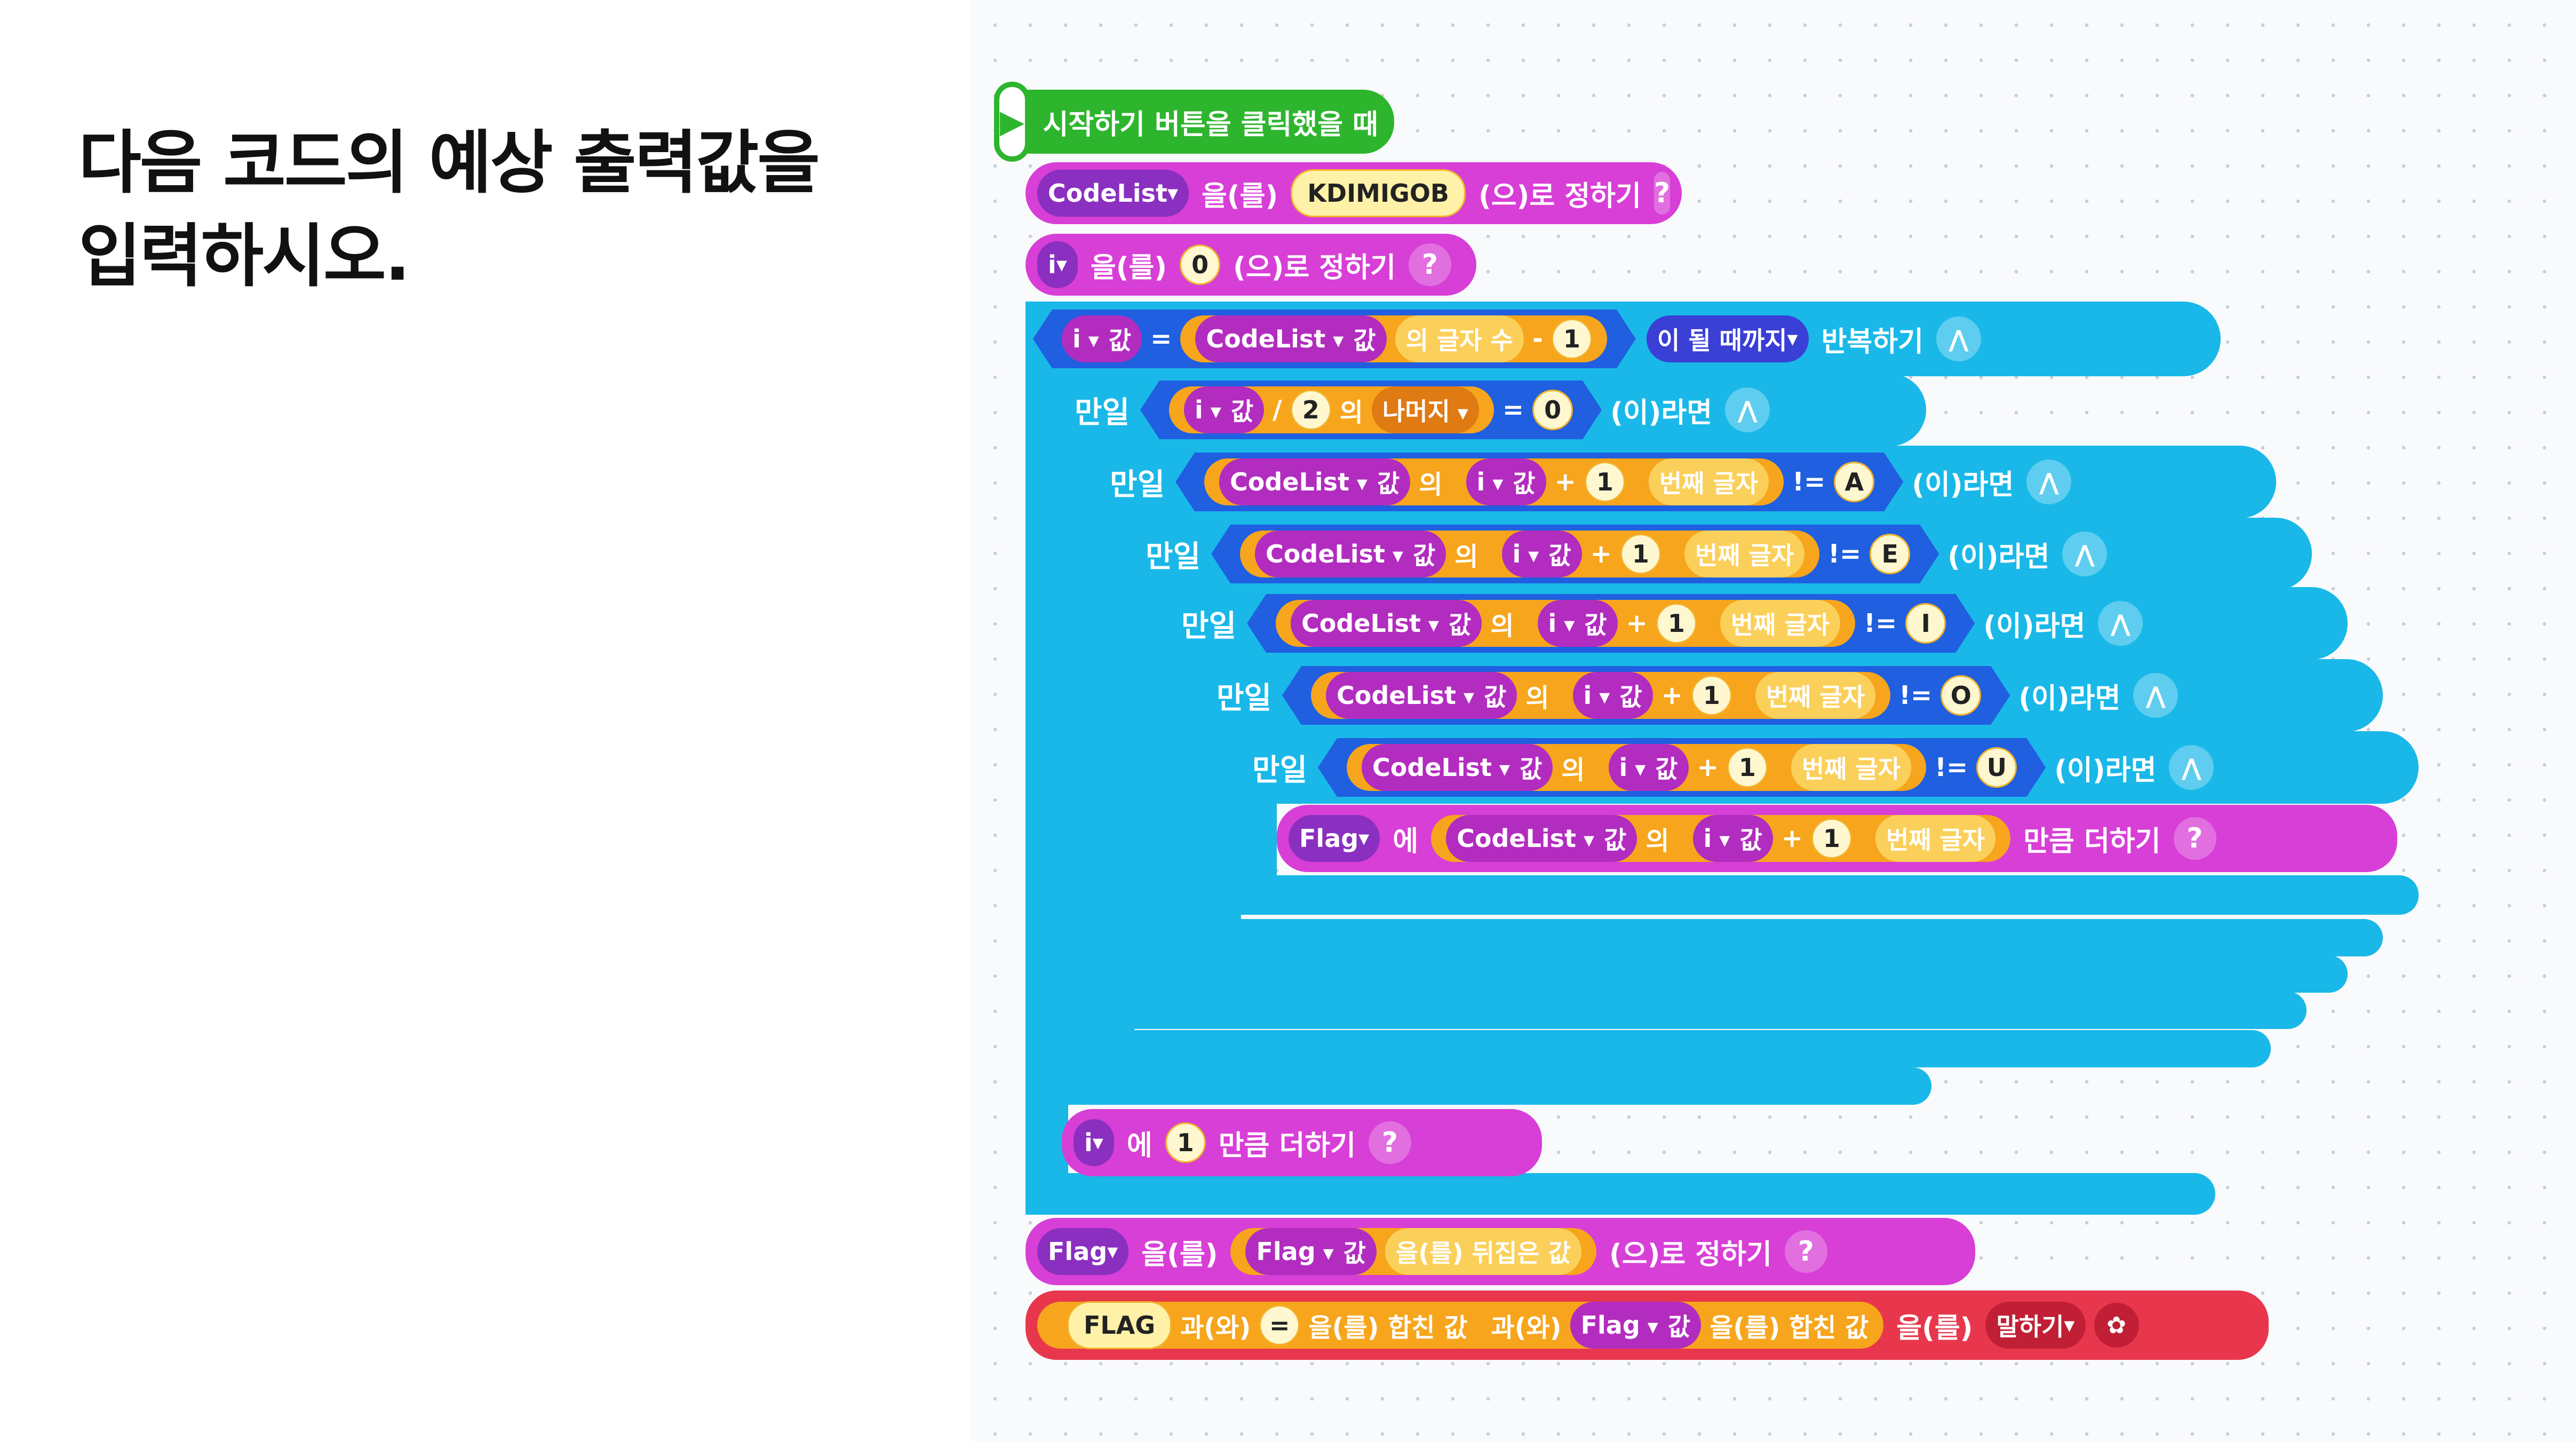 Image resolution: width=2576 pixels, height=1441 pixels. Describe the element at coordinates (1200, 264) in the screenshot. I see `value-input: 0` at that location.